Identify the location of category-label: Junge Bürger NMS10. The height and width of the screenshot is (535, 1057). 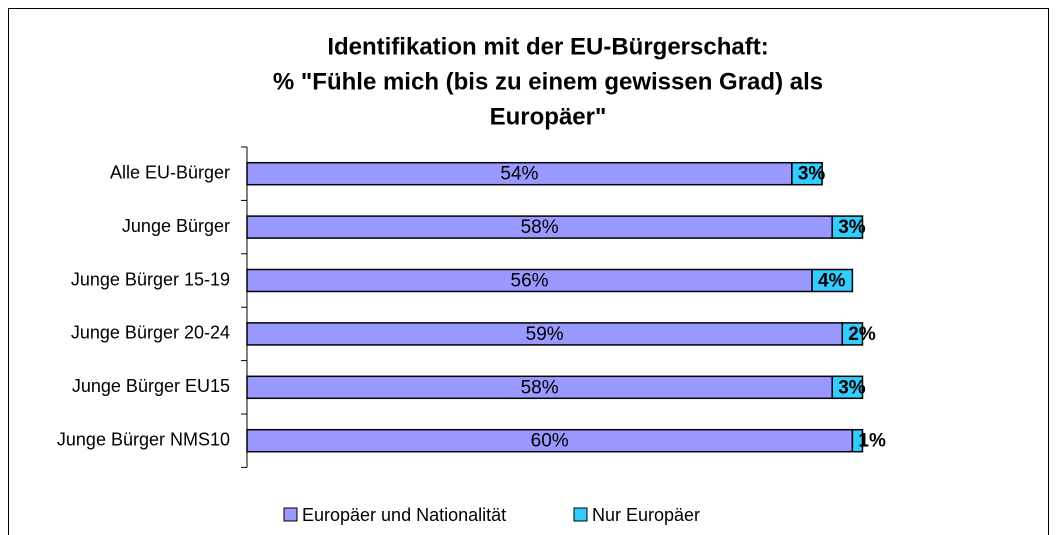
(143, 439).